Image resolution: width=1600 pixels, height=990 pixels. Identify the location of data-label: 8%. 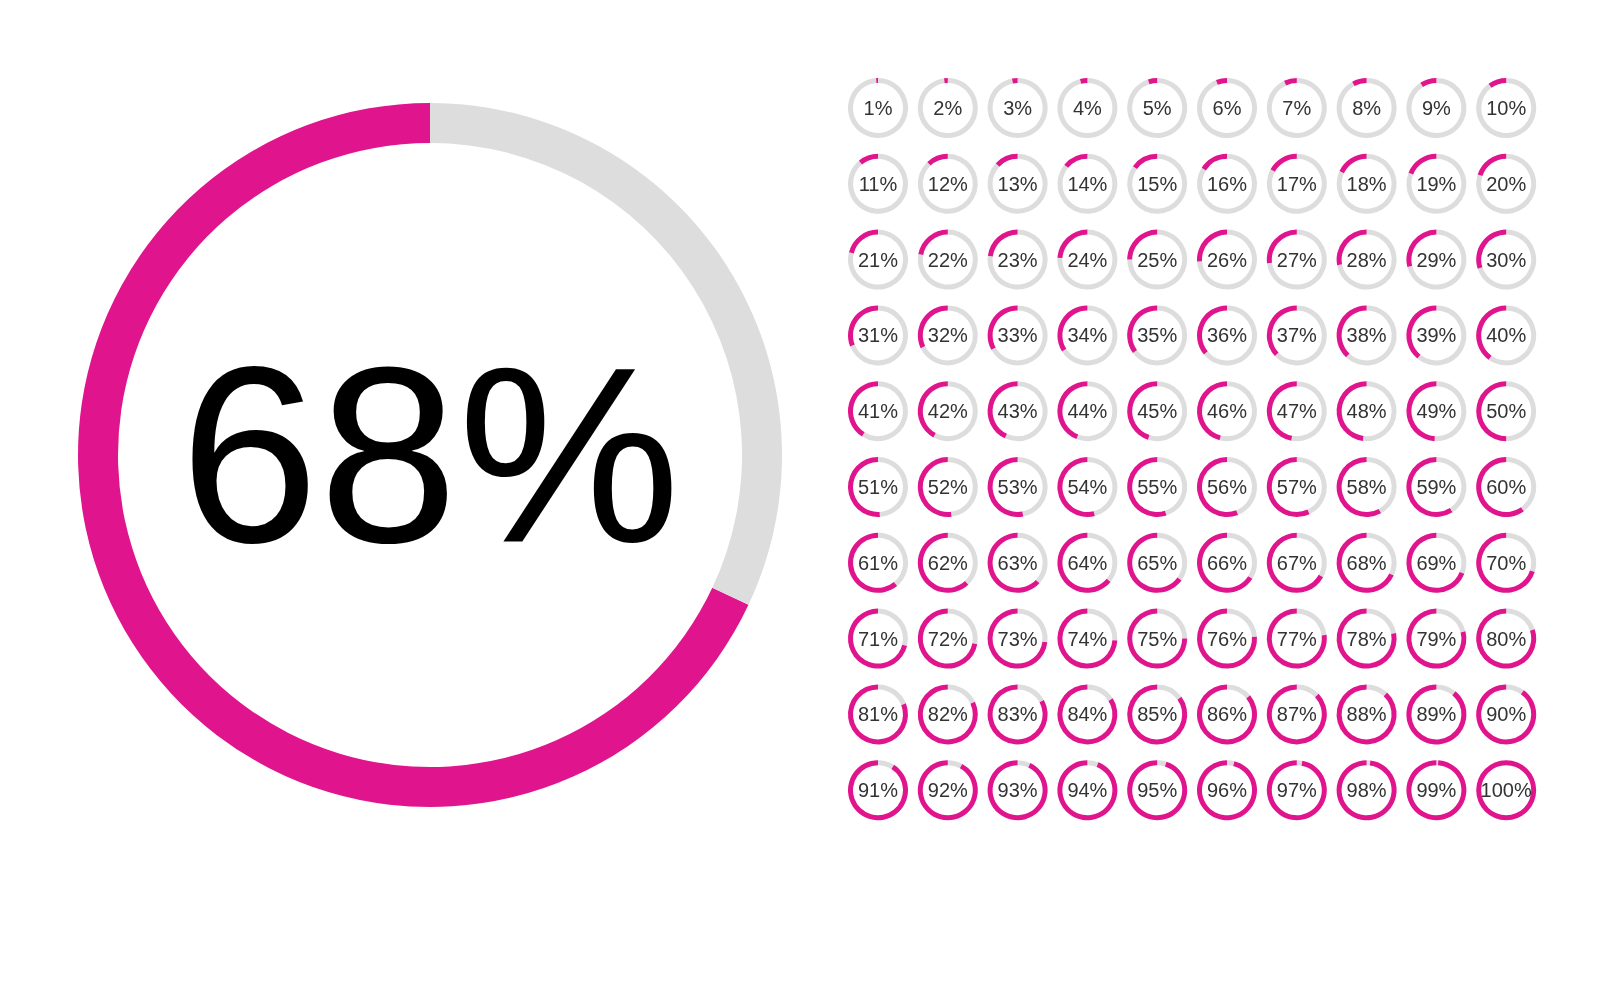
(1367, 108).